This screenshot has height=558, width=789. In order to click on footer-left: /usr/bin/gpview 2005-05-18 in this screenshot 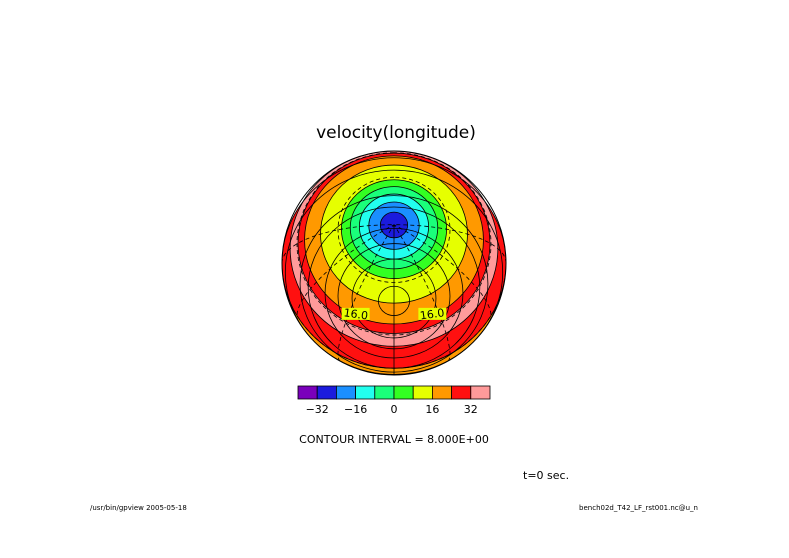, I will do `click(138, 508)`.